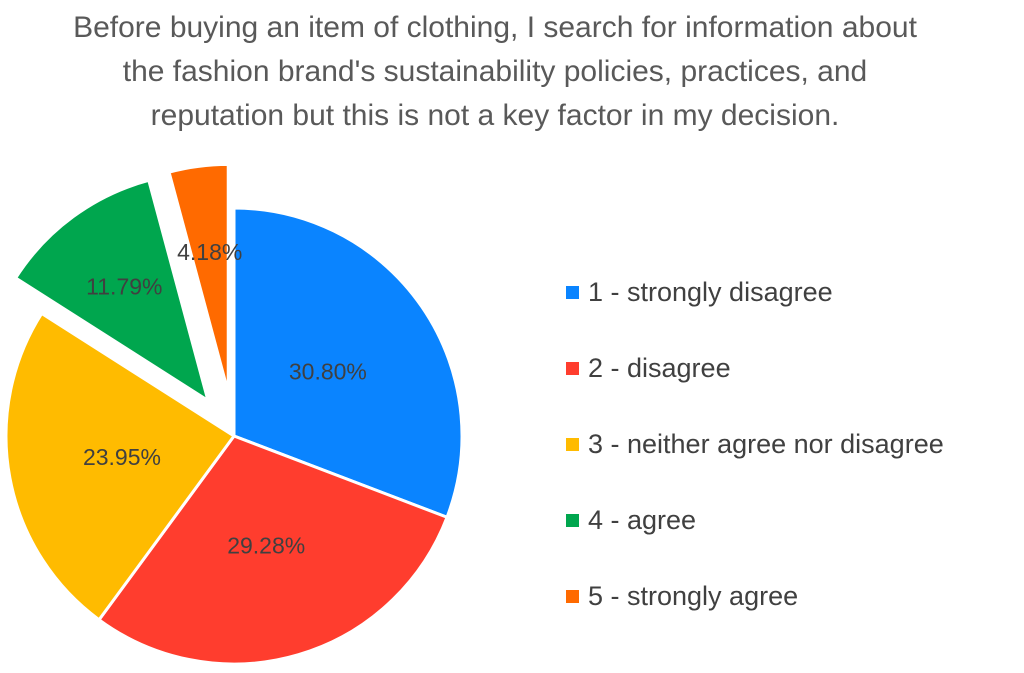 Image resolution: width=1024 pixels, height=673 pixels. What do you see at coordinates (766, 443) in the screenshot?
I see `legend-label: 3 - neither agree nor disagree` at bounding box center [766, 443].